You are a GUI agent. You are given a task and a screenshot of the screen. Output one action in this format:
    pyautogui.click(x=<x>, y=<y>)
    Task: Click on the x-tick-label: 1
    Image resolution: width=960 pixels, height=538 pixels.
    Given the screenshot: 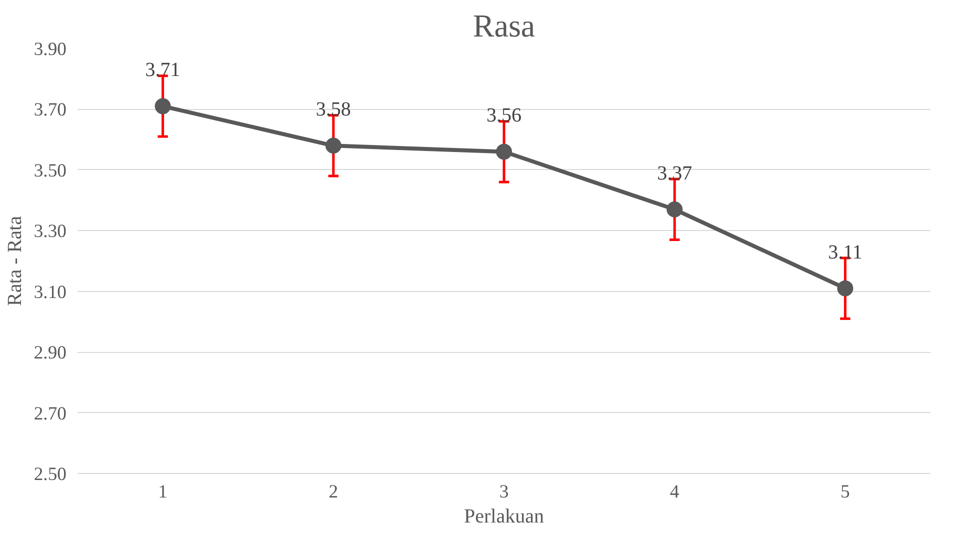 What is the action you would take?
    pyautogui.click(x=163, y=492)
    